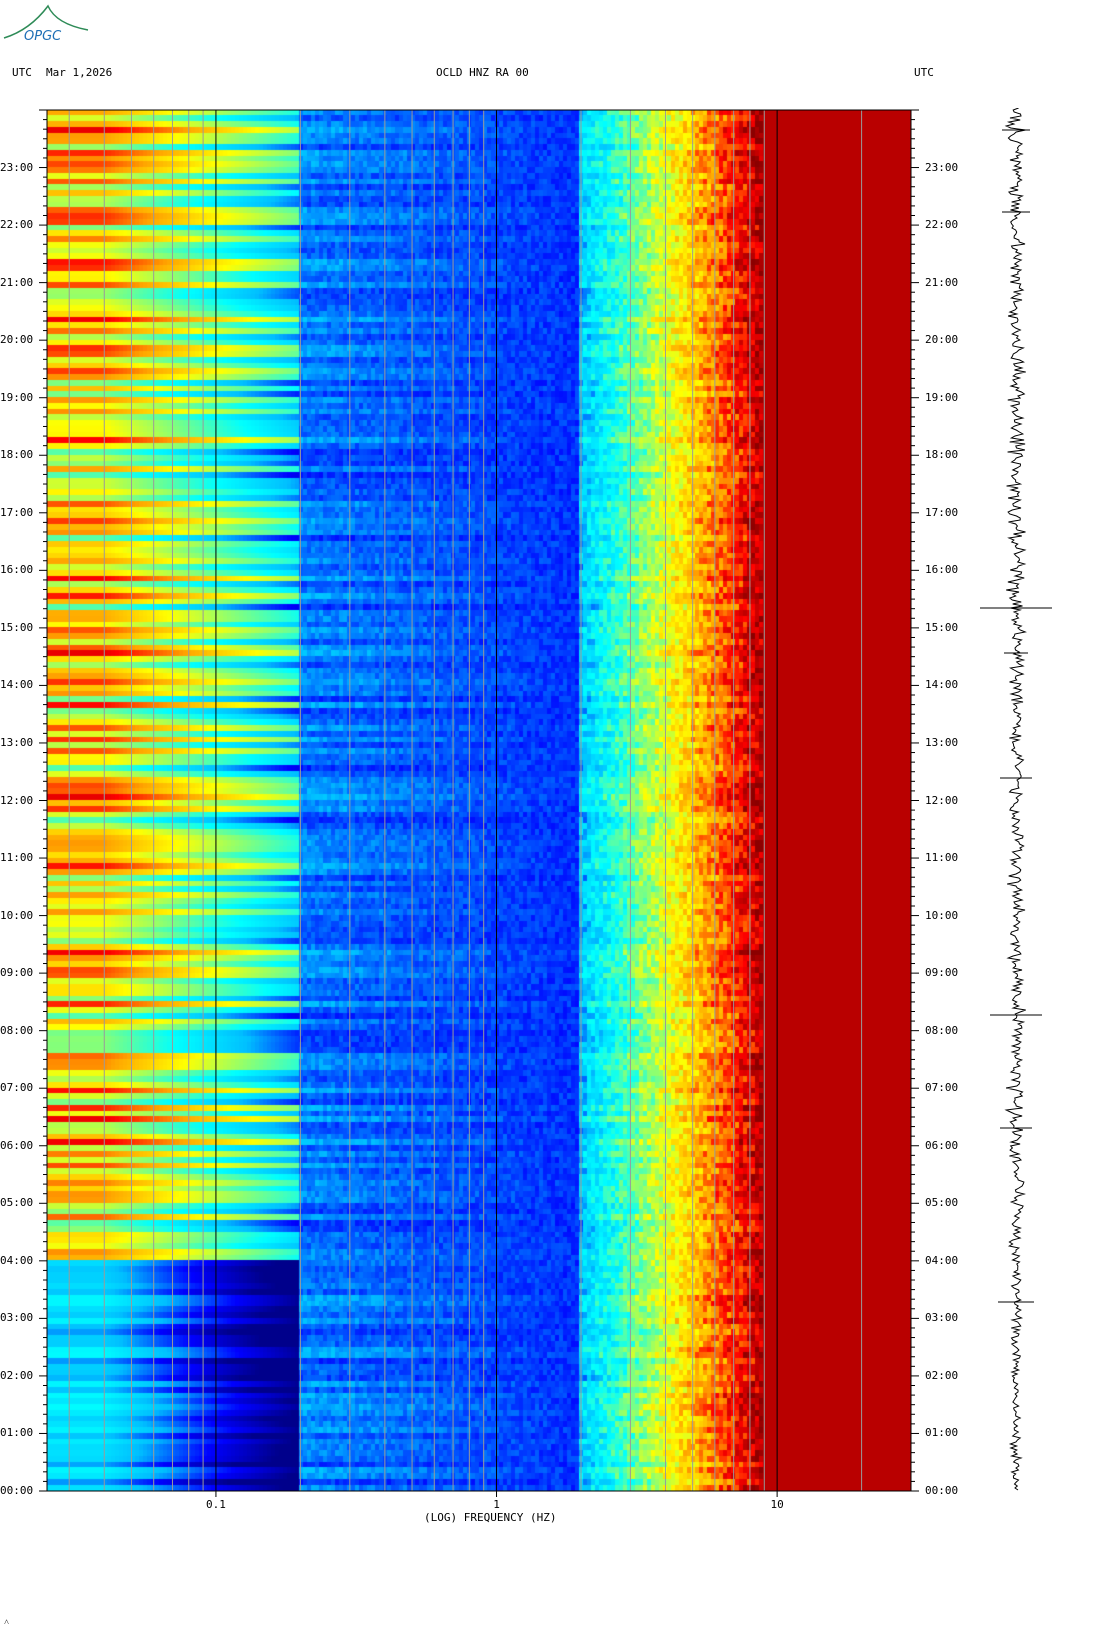 The height and width of the screenshot is (1634, 1102). Describe the element at coordinates (17, 1260) in the screenshot. I see `y-tick-label-left: 04:00` at that location.